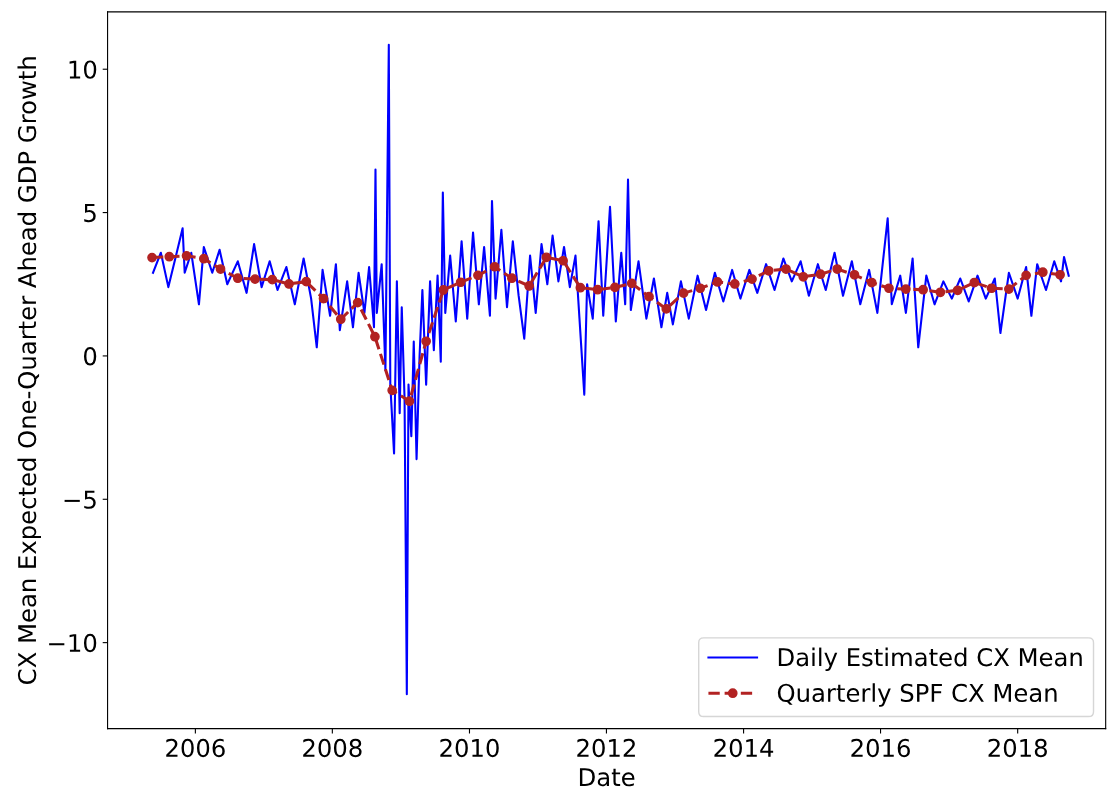 Image resolution: width=1109 pixels, height=792 pixels. Describe the element at coordinates (1017, 748) in the screenshot. I see `x-tick-label: 2018` at that location.